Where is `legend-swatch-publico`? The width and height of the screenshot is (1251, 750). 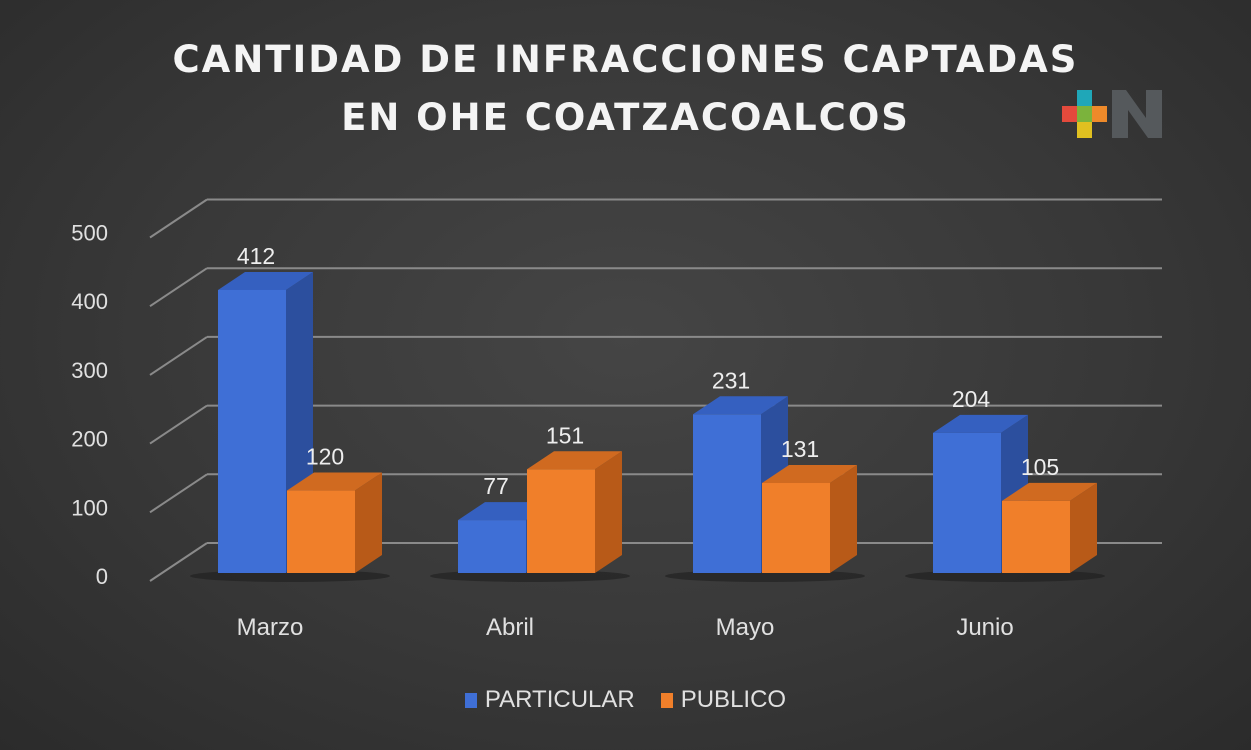 legend-swatch-publico is located at coordinates (666, 700).